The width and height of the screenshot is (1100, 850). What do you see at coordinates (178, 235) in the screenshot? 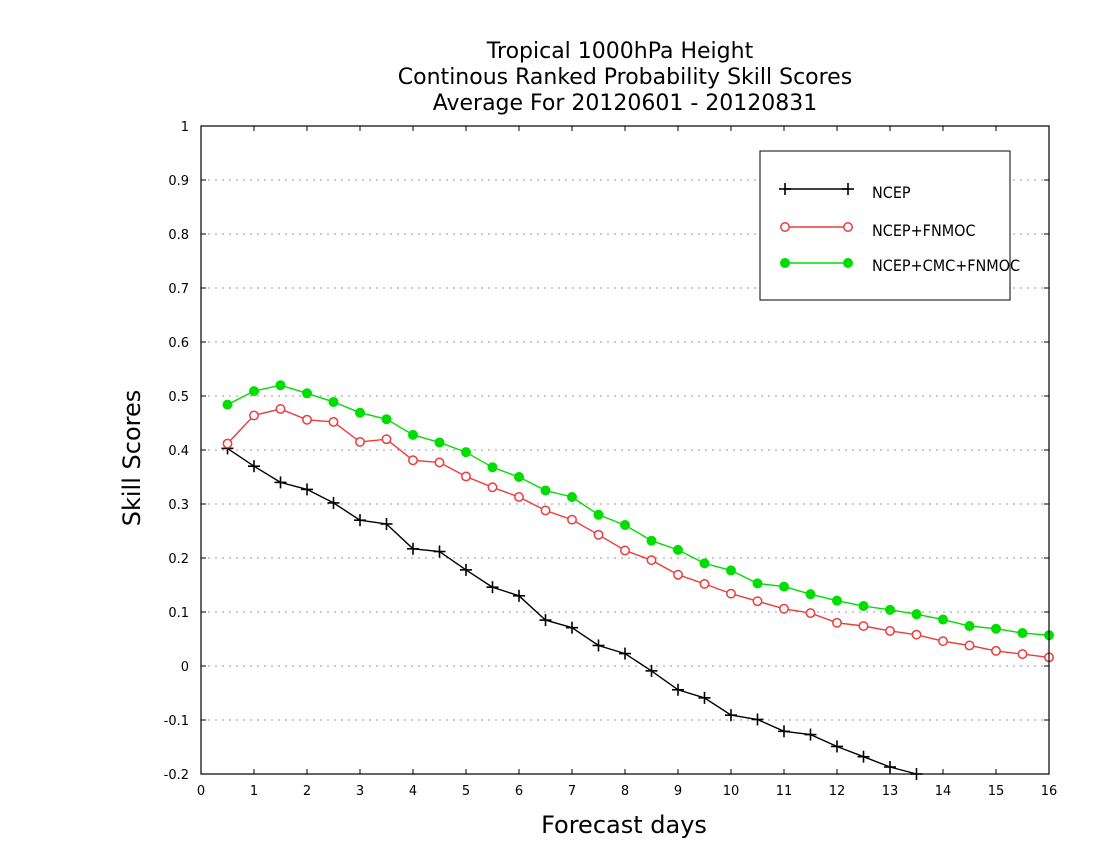
I see `y-tick-label: 0.8` at bounding box center [178, 235].